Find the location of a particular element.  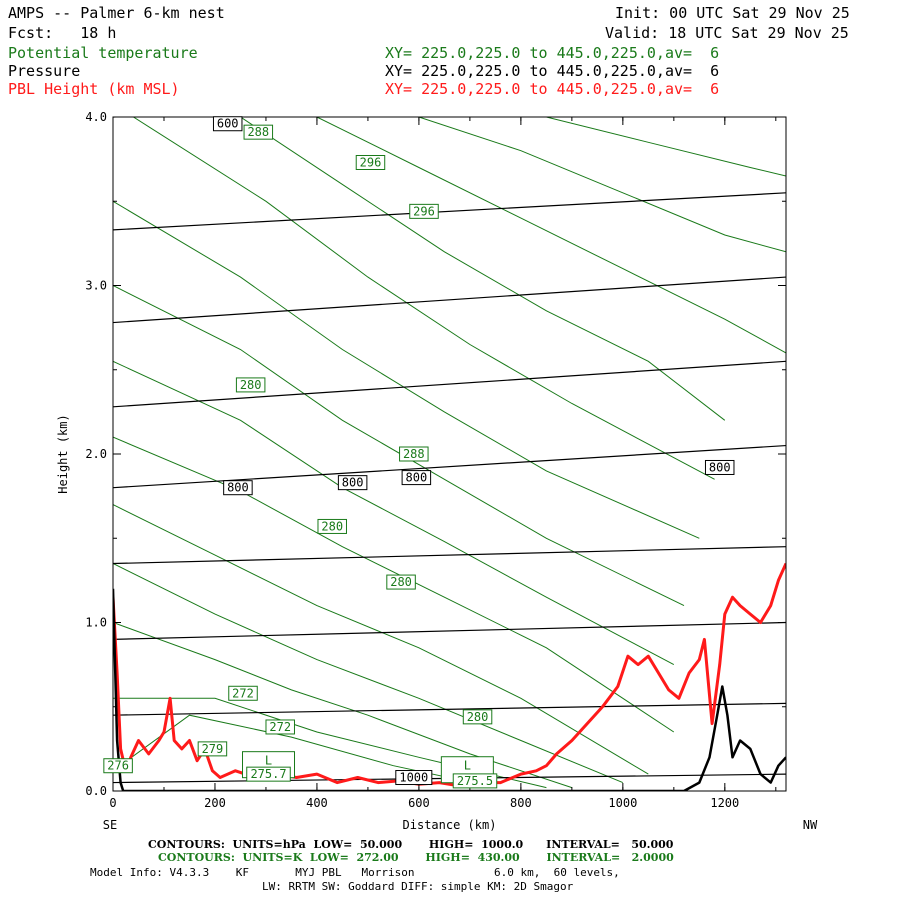

theta-contour-label: 275.5 is located at coordinates (475, 781).